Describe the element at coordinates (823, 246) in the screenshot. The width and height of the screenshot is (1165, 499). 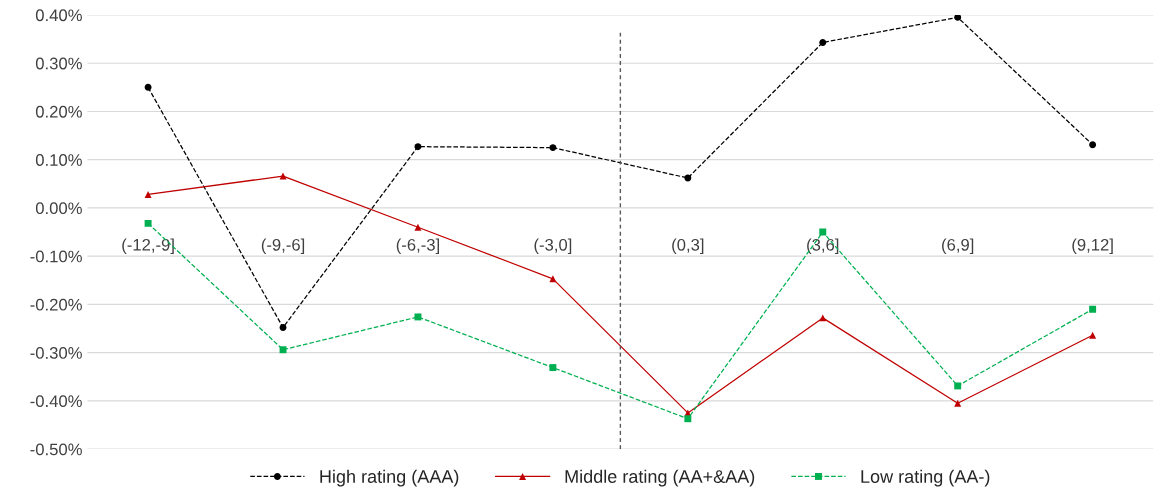
I see `x-tick-label: (3,6]` at that location.